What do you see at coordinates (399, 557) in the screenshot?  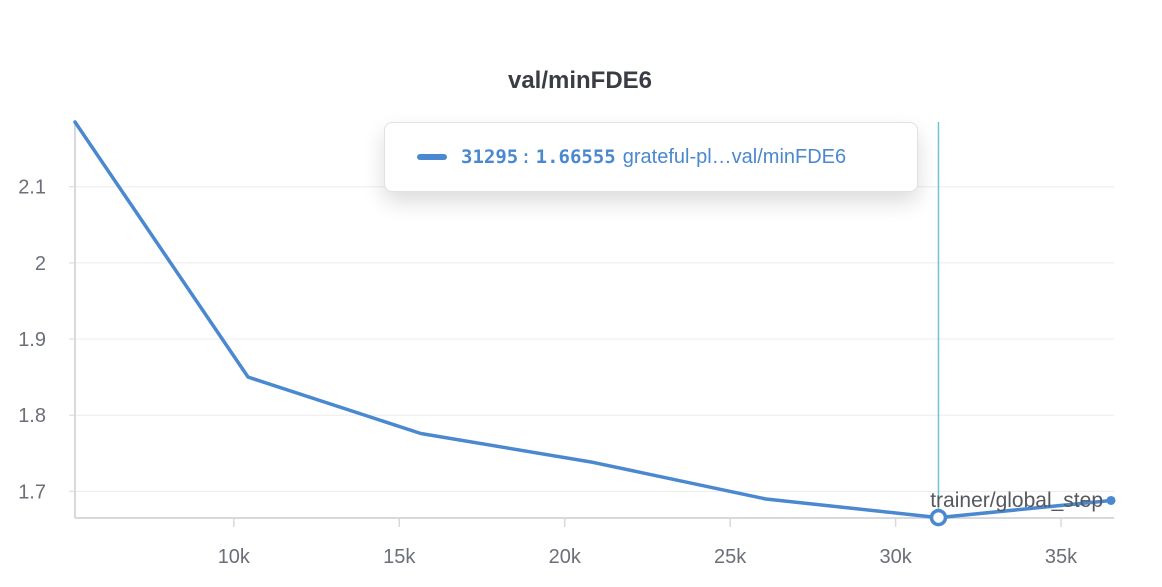 I see `x-tick-label: 15k` at bounding box center [399, 557].